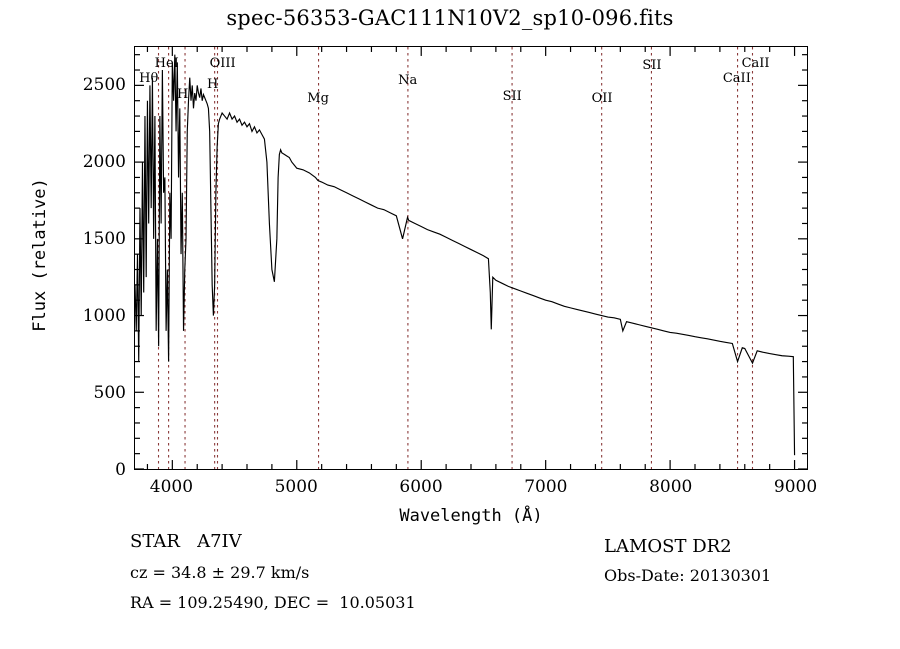 This screenshot has height=649, width=900. I want to click on page-title: spec-56353-GAC111N10V2_sp10-096.fits, so click(450, 18).